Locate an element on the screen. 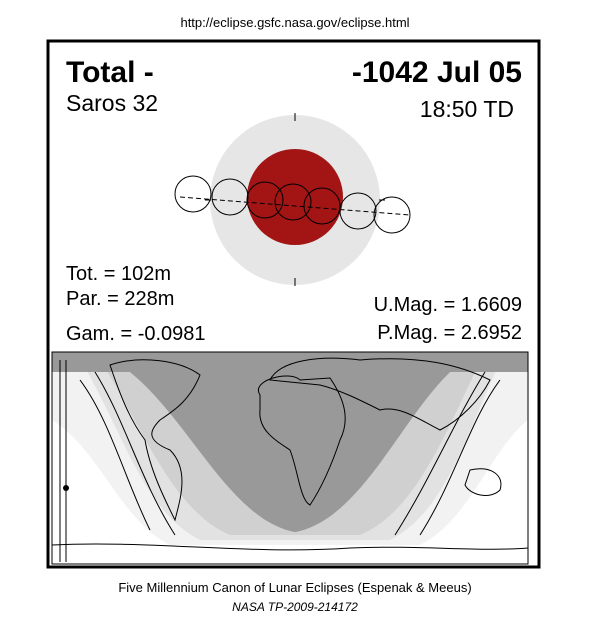  time: 18:50 TD is located at coordinates (467, 109).